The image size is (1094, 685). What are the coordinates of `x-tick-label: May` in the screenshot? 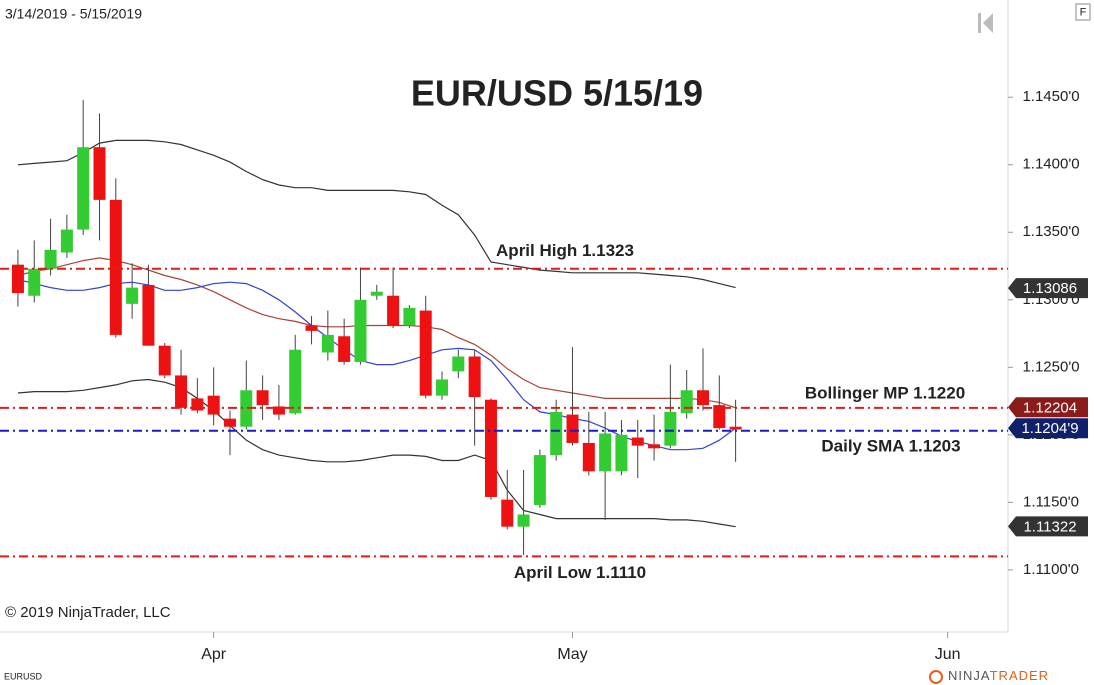 It's located at (572, 654).